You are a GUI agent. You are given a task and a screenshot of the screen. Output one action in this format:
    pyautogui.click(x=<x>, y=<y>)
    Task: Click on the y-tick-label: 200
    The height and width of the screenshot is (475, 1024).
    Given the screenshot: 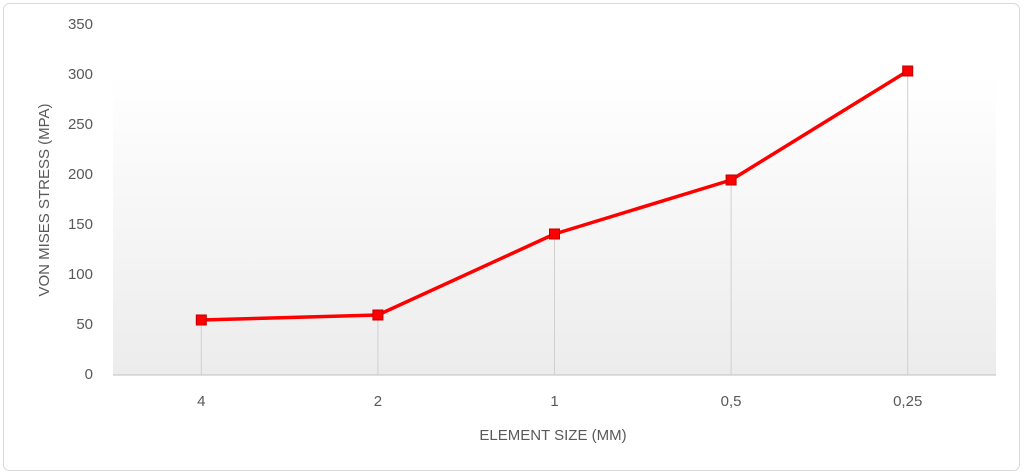 What is the action you would take?
    pyautogui.click(x=80, y=174)
    